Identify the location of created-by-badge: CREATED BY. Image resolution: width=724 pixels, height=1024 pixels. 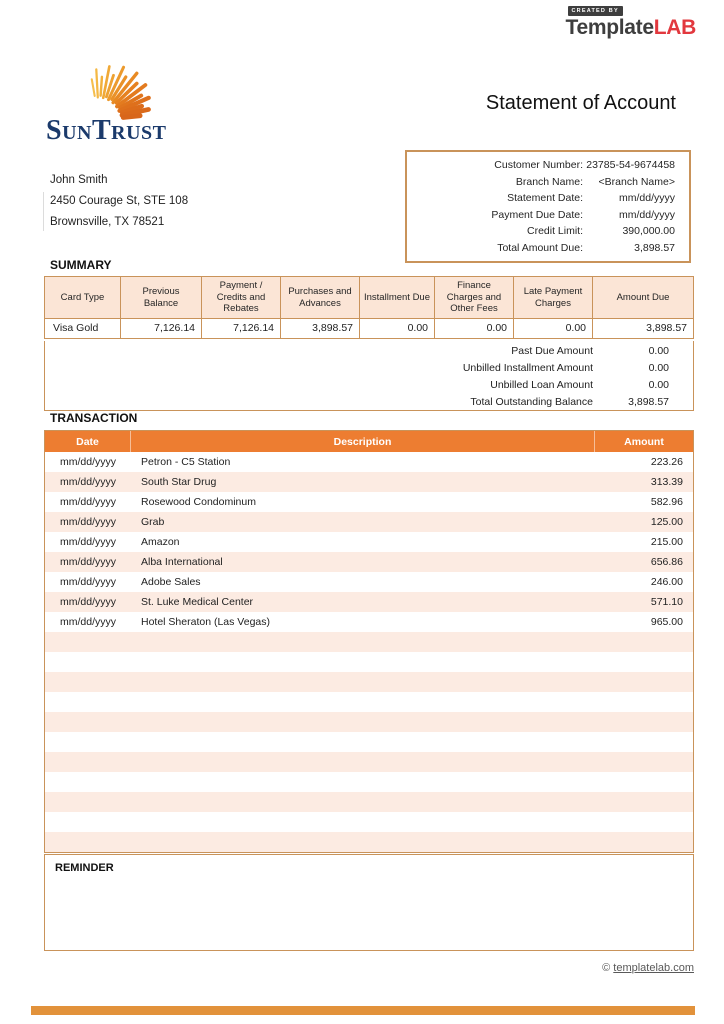
(595, 11).